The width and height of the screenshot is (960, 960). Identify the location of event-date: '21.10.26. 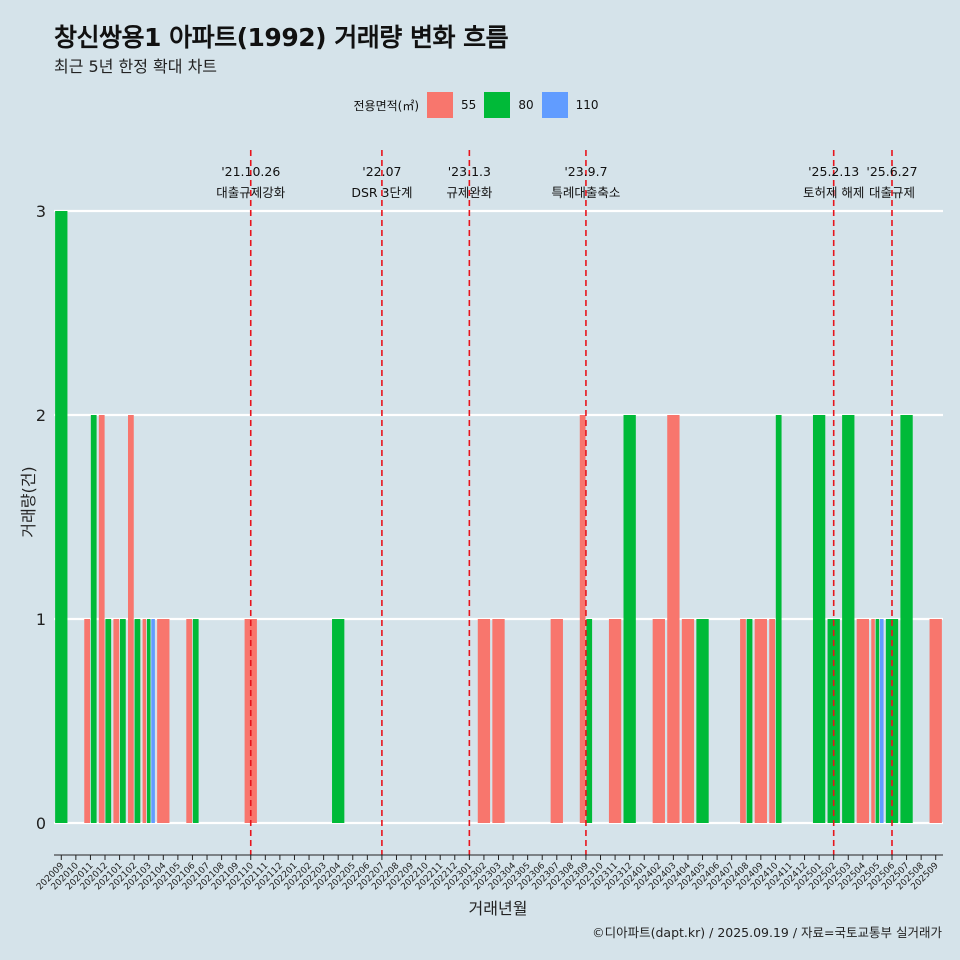
(250, 171).